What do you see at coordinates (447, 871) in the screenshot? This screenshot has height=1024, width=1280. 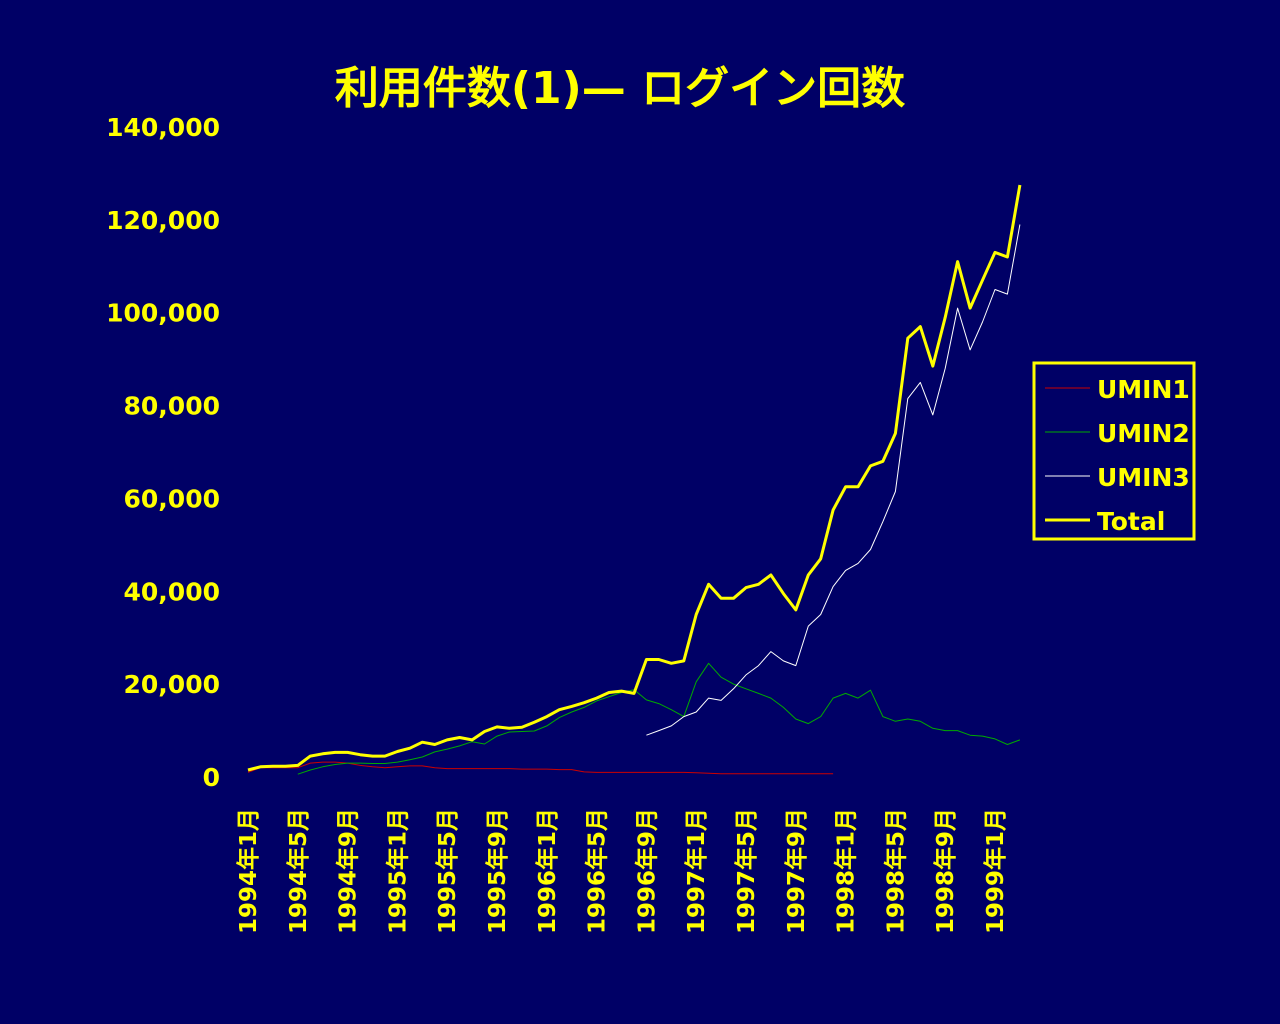 I see `x-tick-label: 1995年5月` at bounding box center [447, 871].